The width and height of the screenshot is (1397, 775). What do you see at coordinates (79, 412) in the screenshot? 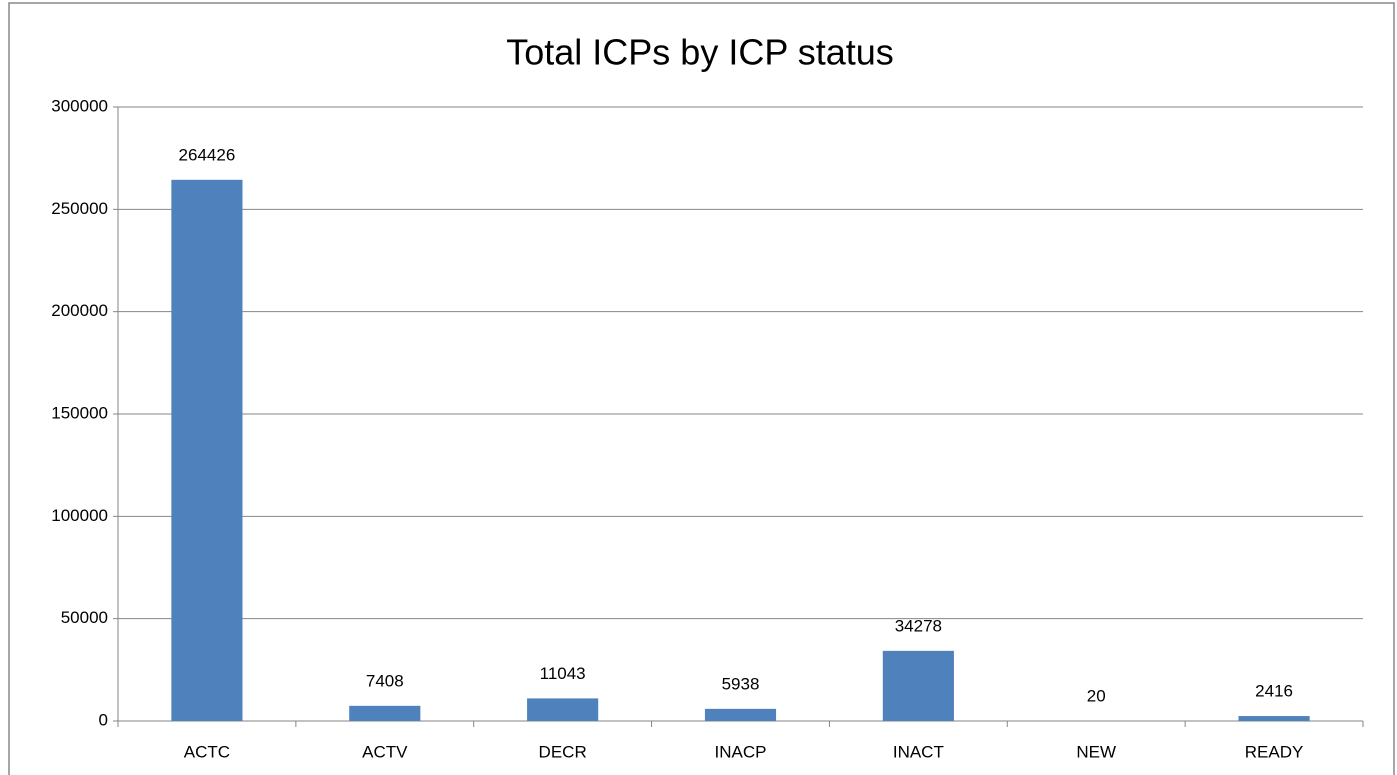
I see `y-tick-label: 150000` at bounding box center [79, 412].